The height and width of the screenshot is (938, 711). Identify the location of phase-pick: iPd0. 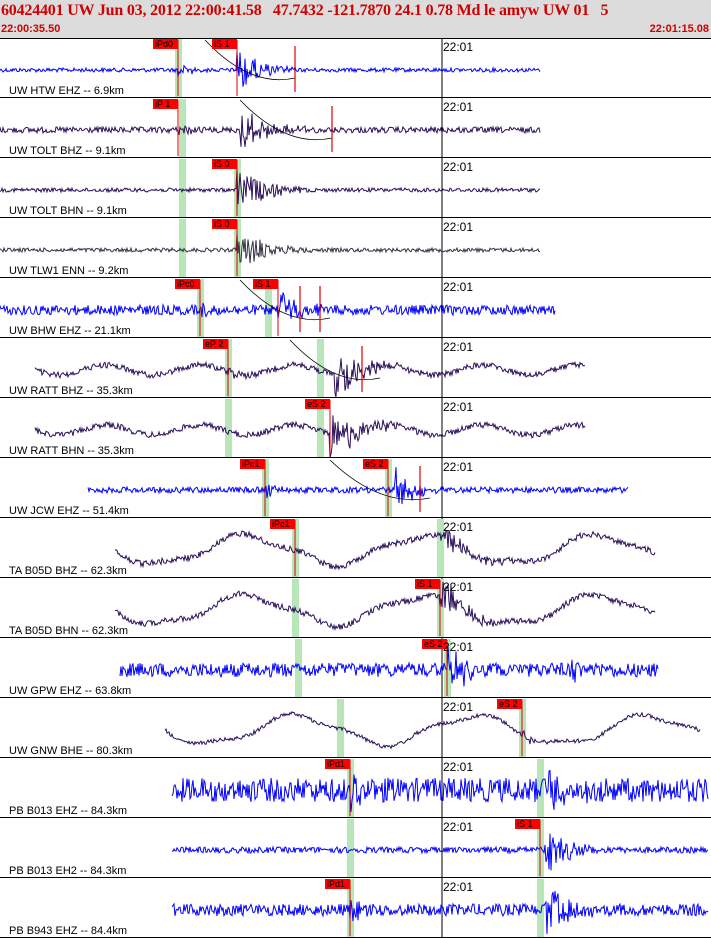
(165, 44).